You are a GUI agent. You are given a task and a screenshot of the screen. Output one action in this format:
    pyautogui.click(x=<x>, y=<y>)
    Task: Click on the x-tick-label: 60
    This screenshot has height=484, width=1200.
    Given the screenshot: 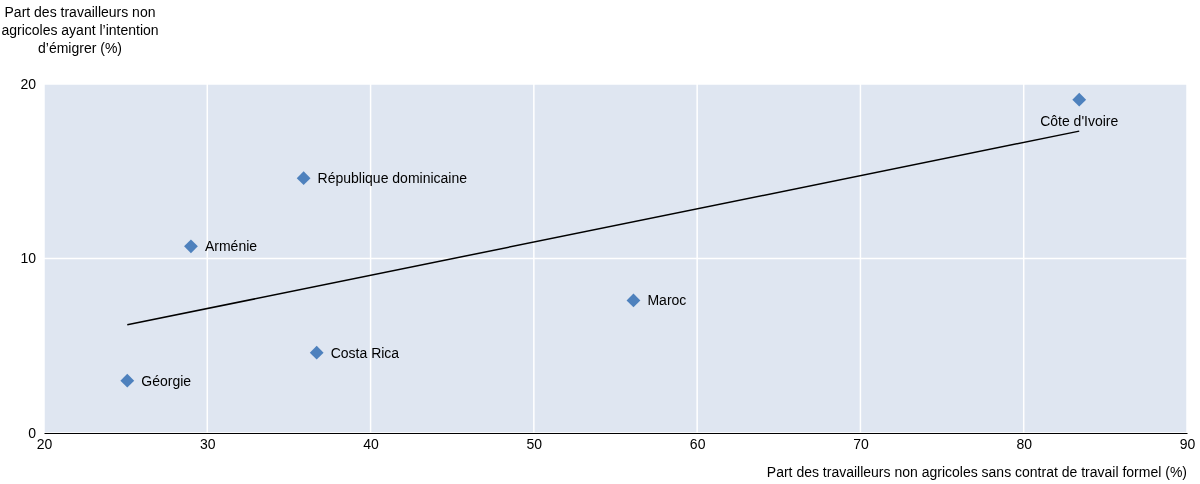 What is the action you would take?
    pyautogui.click(x=697, y=443)
    